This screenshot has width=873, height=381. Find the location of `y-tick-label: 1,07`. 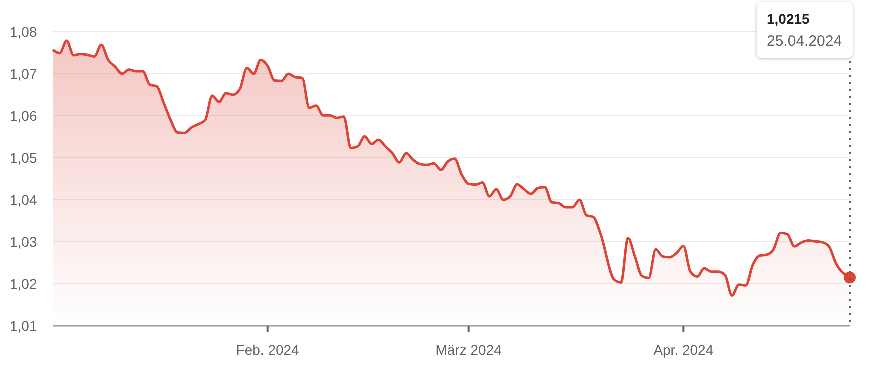

y-tick-label: 1,07 is located at coordinates (24, 74).